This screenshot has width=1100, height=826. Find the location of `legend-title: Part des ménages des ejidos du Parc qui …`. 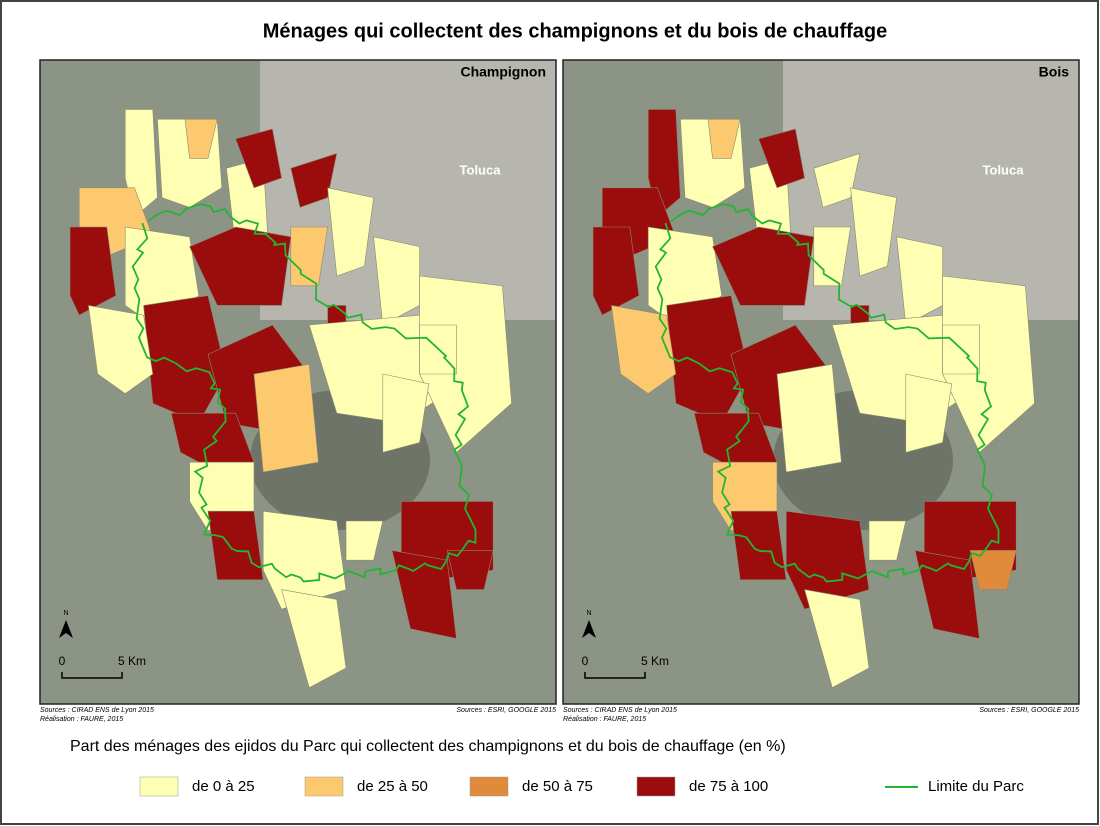

legend-title: Part des ménages des ejidos du Parc qui … is located at coordinates (428, 746).